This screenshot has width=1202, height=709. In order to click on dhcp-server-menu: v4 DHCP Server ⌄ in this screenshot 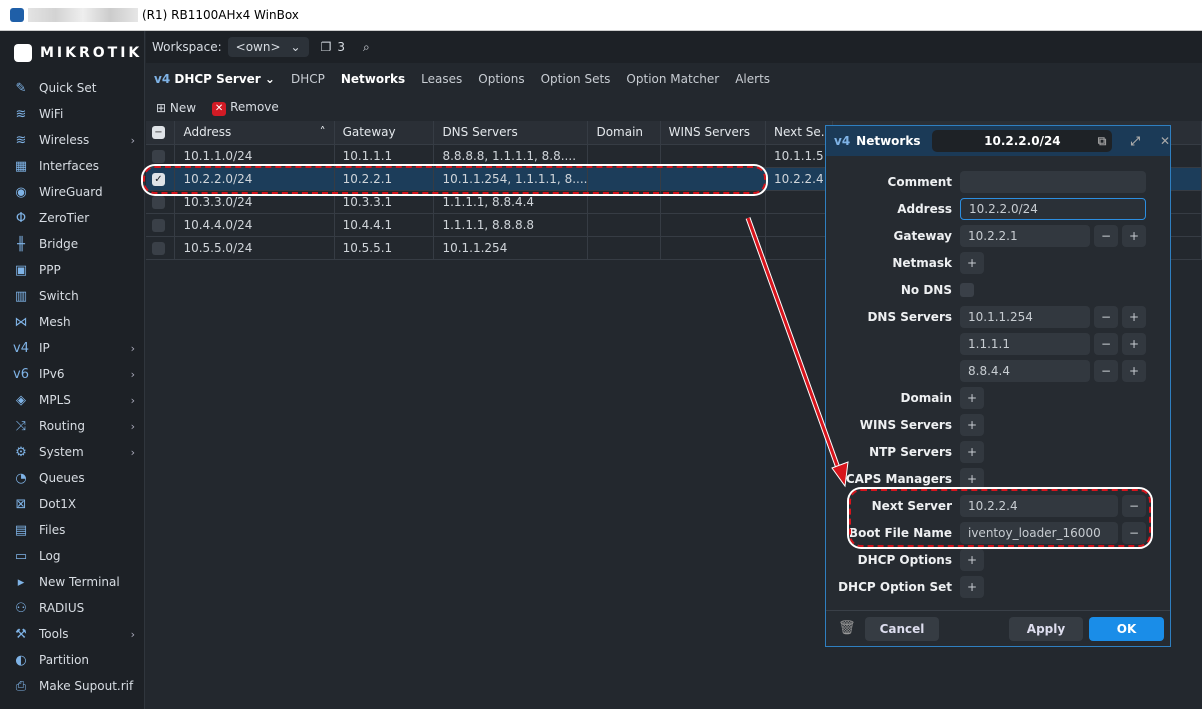, I will do `click(214, 79)`.